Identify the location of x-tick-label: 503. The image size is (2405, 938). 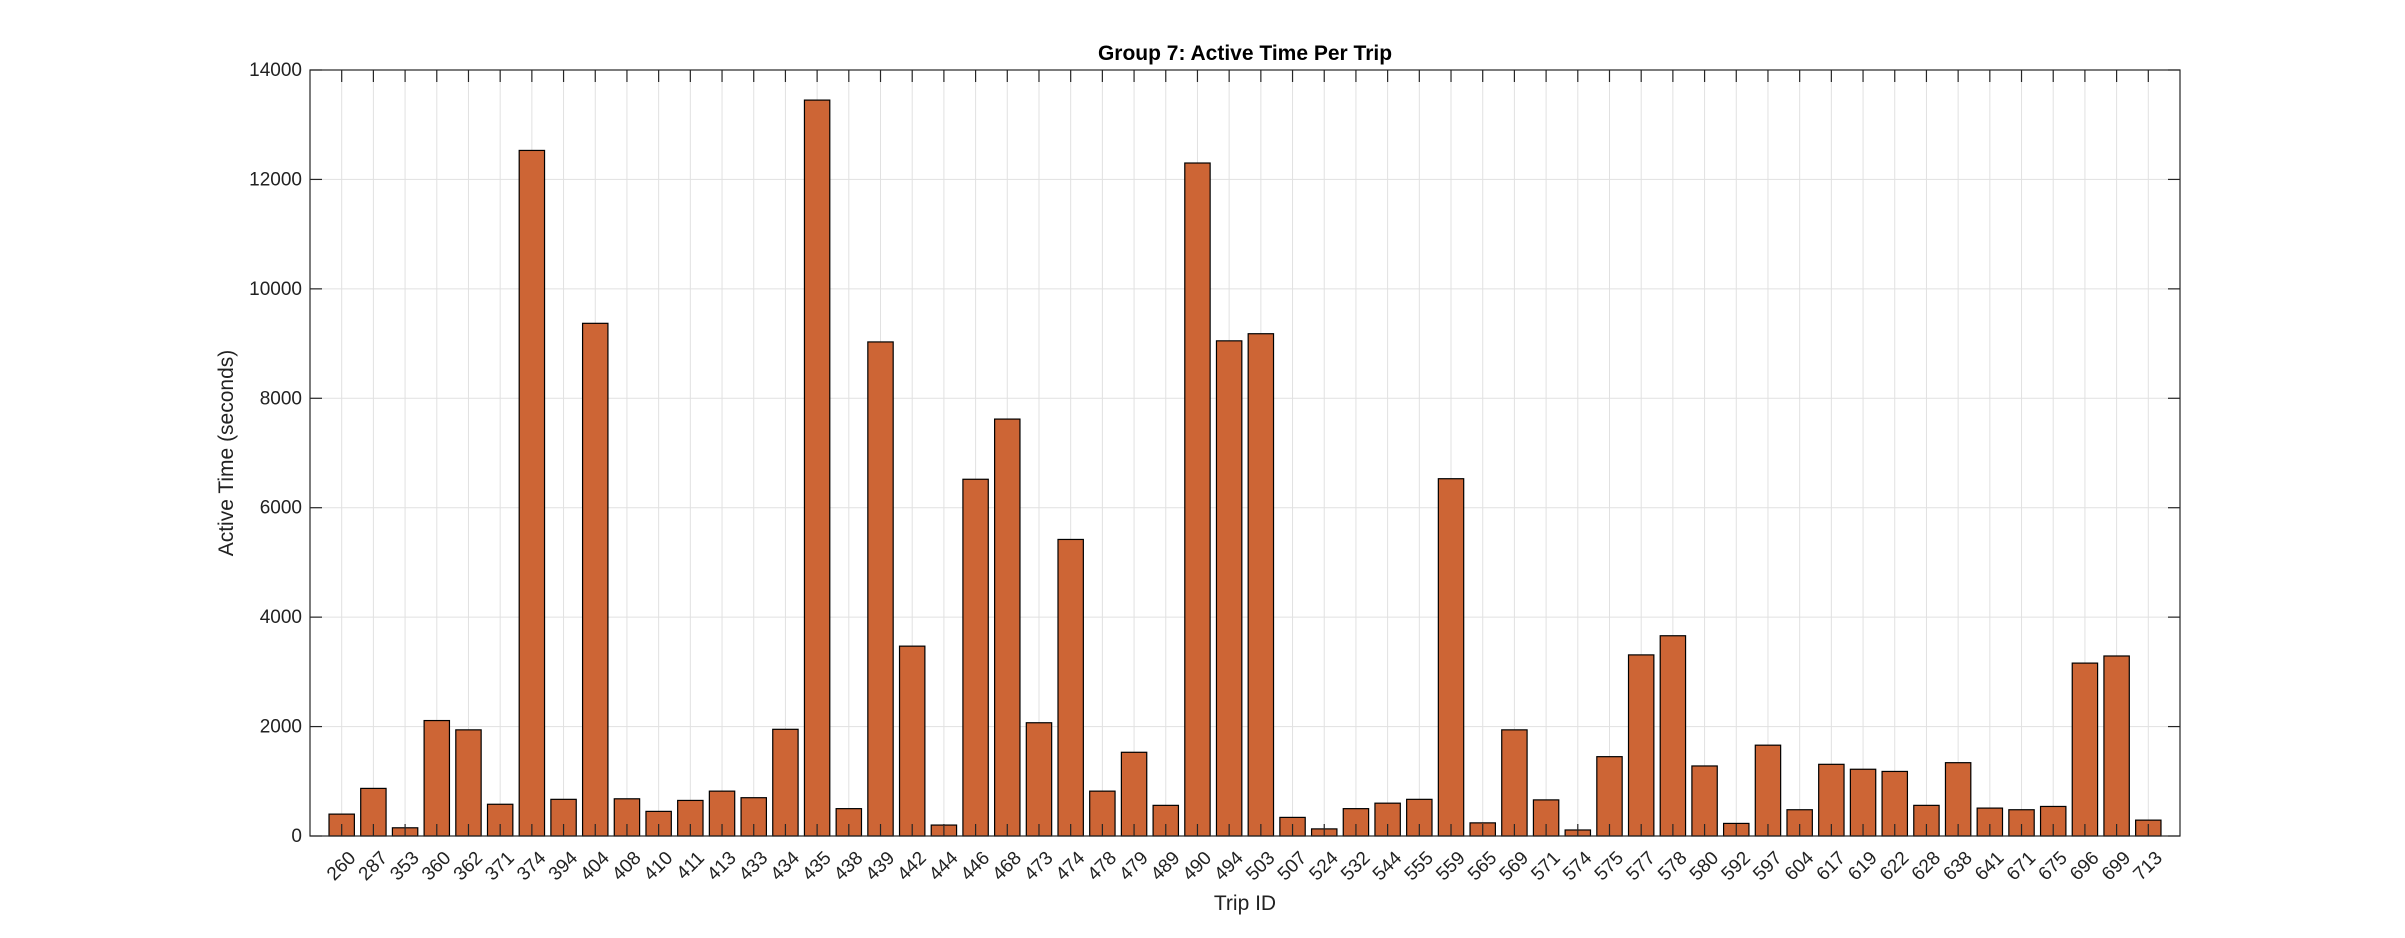
(1260, 866).